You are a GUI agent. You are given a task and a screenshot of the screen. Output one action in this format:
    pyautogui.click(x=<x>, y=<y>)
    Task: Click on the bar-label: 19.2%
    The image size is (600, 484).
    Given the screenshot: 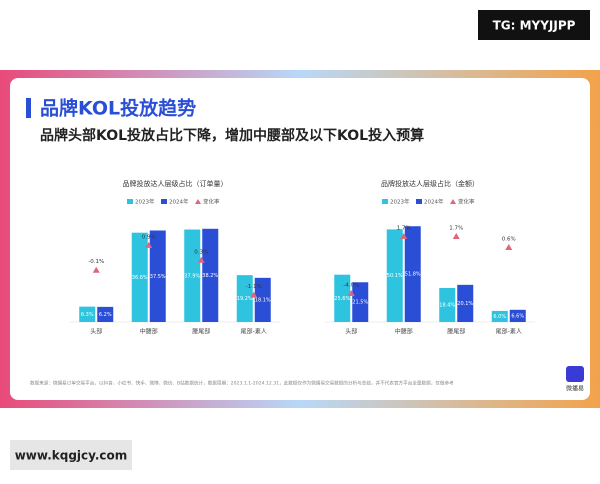 What is the action you would take?
    pyautogui.click(x=245, y=299)
    